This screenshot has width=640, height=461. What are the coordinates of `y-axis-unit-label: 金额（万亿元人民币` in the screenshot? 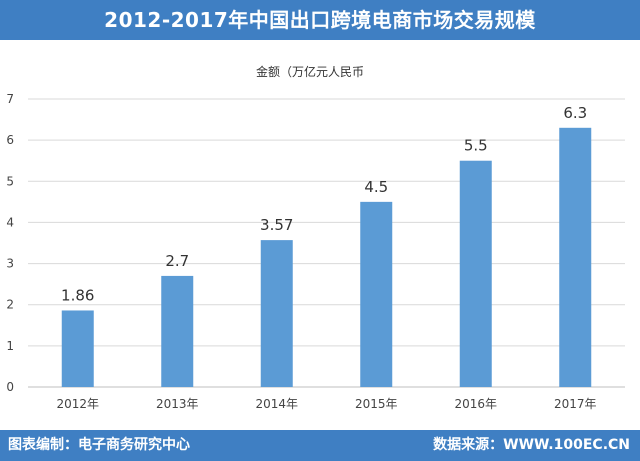 It's located at (310, 71).